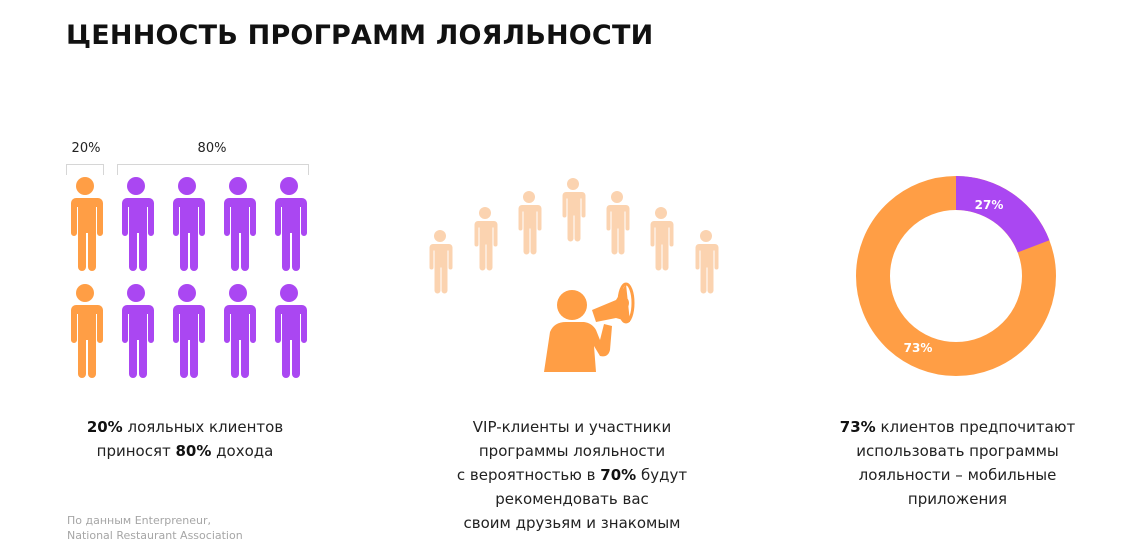 The image size is (1144, 557). I want to click on donut-label-73: 73%, so click(918, 348).